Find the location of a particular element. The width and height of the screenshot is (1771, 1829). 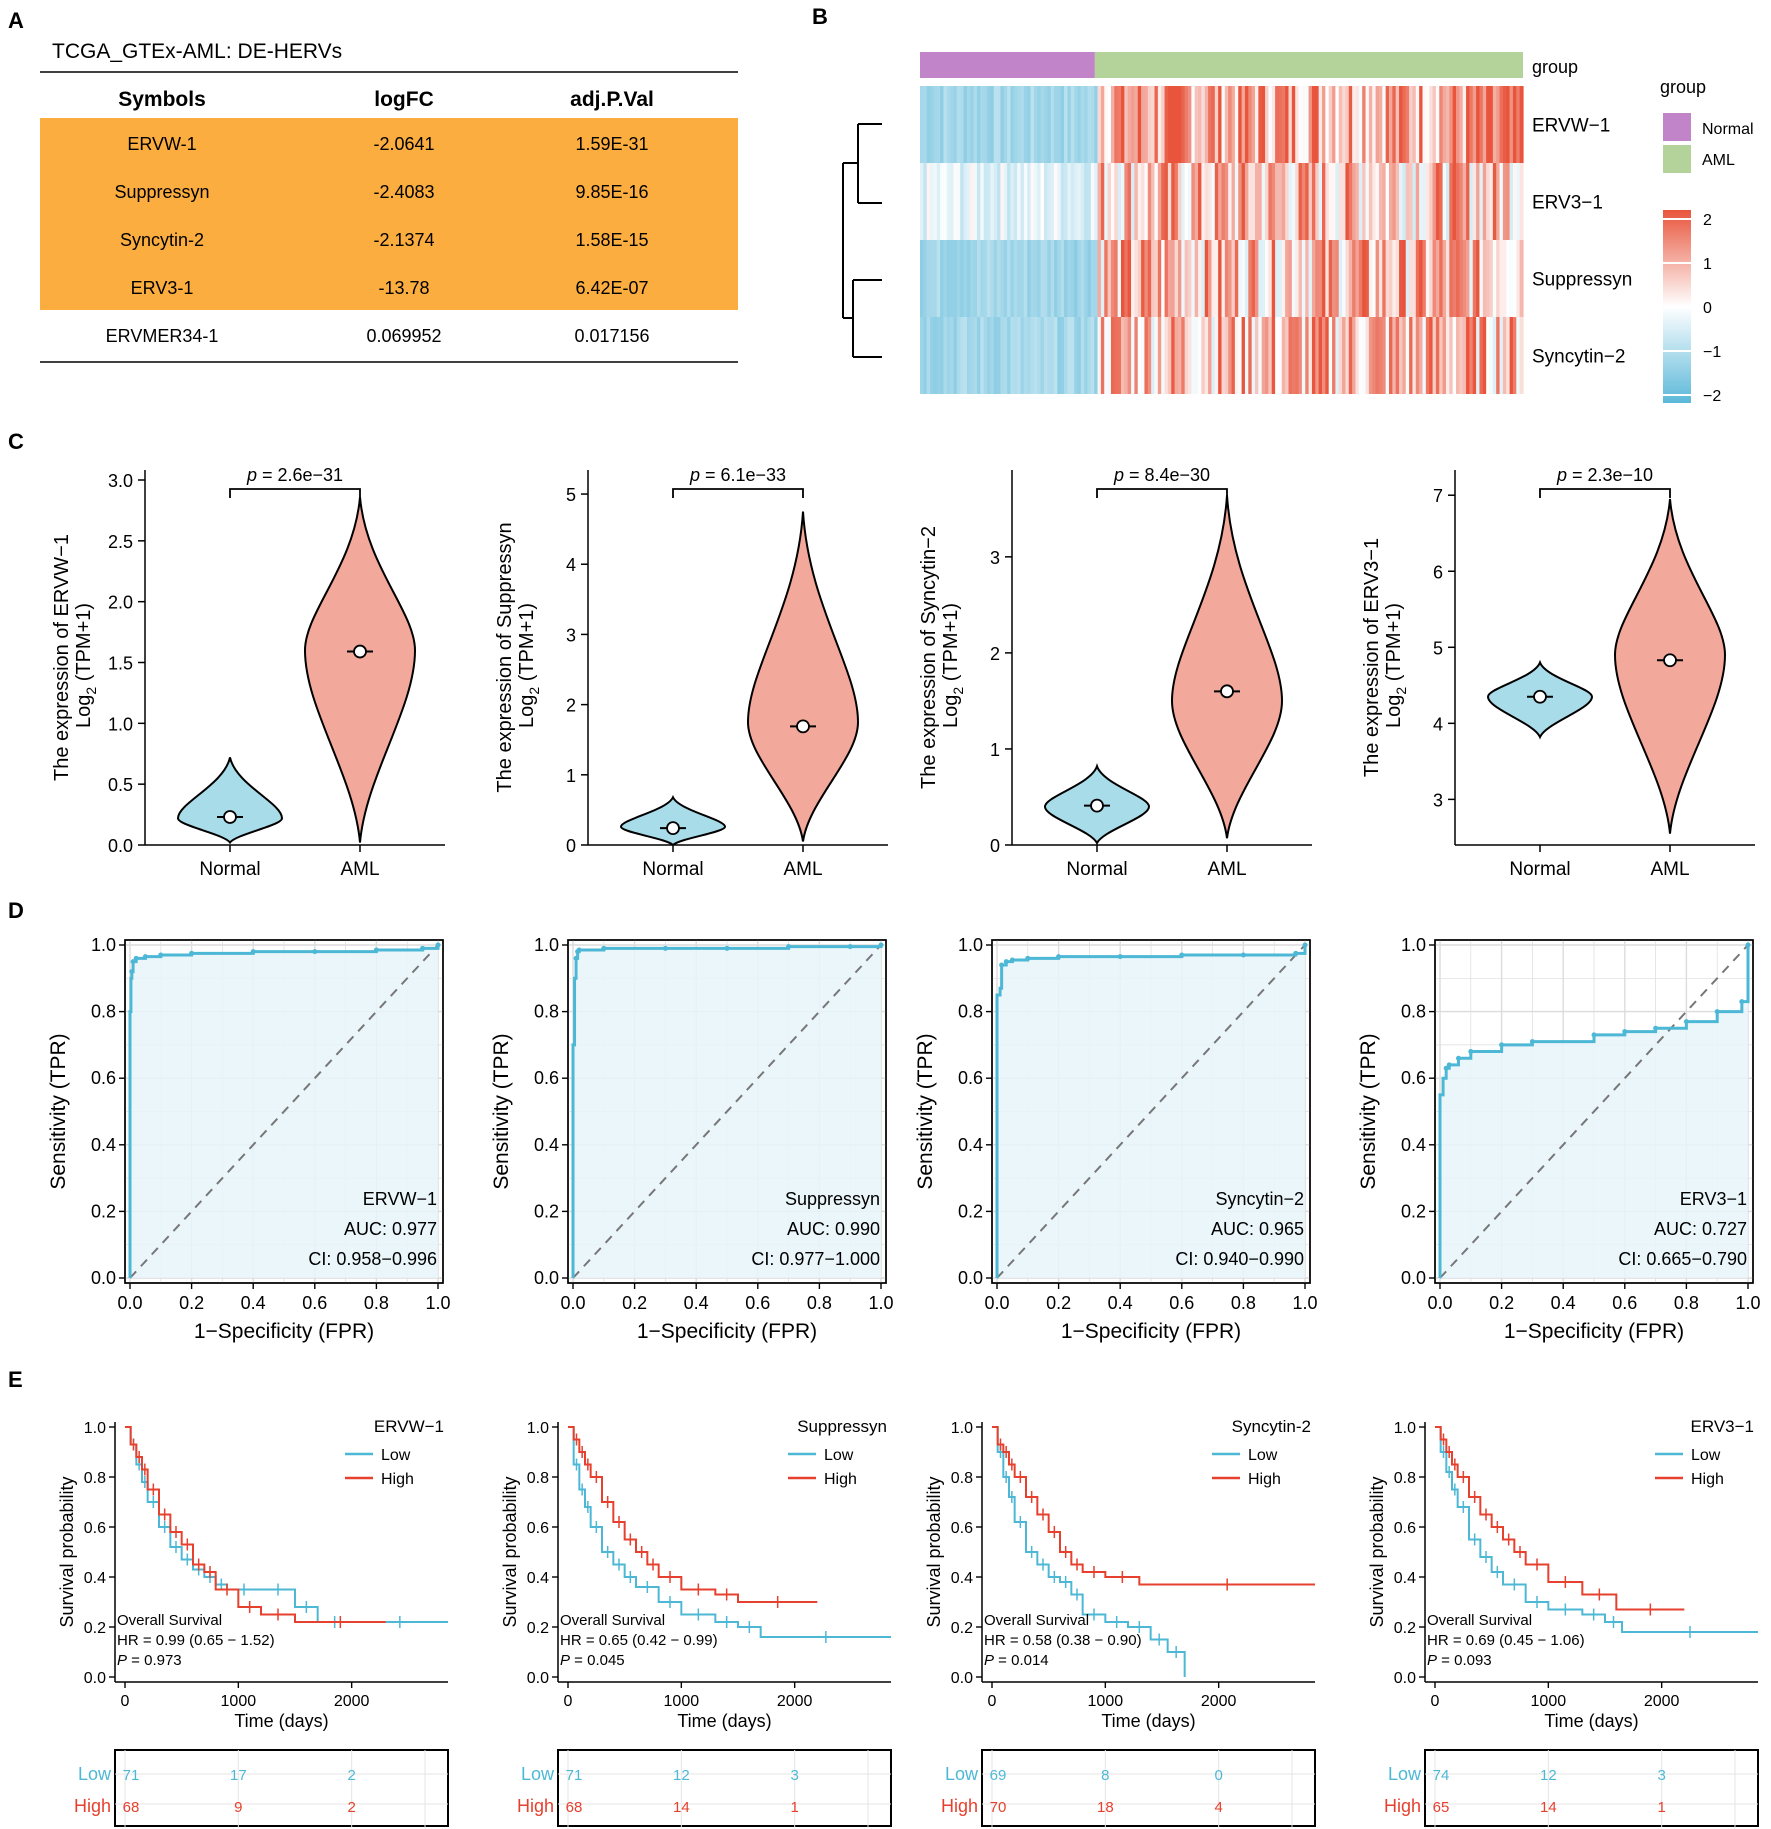

legend-label-aml: AML is located at coordinates (1718, 160).